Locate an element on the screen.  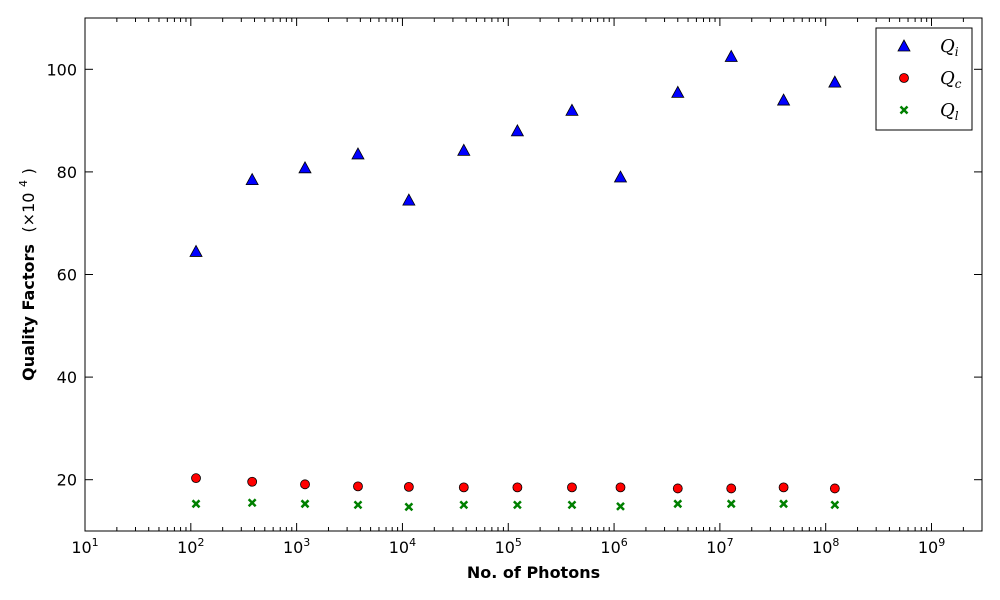
y-axis-label: Quality Factors (×10 4 ) is located at coordinates (25, 274).